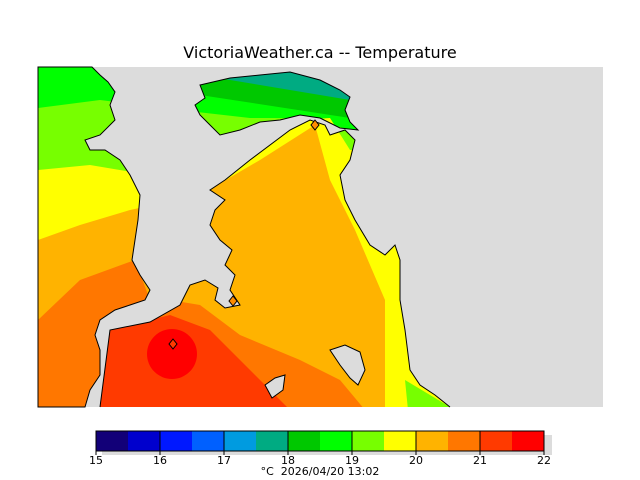 This screenshot has width=640, height=480. I want to click on colorbar-caption: °C 2026/04/20 13:02, so click(320, 471).